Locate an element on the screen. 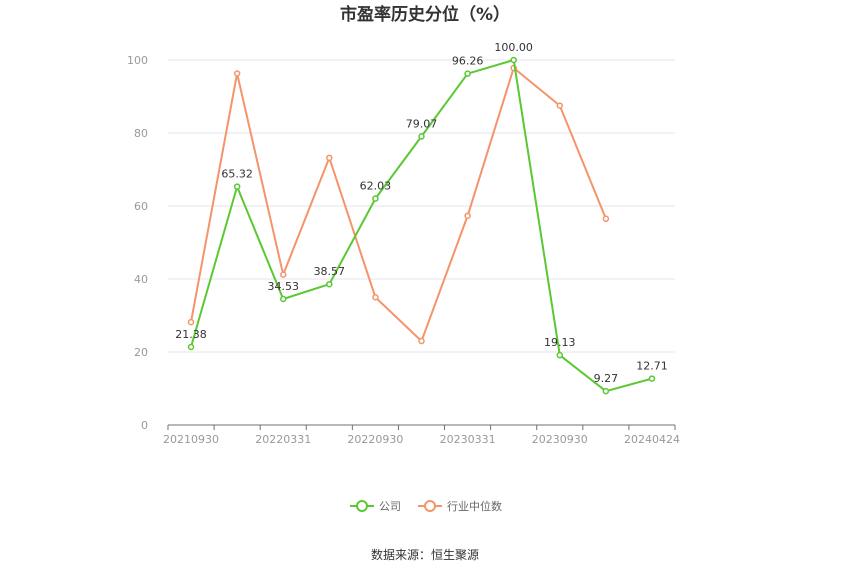 Image resolution: width=850 pixels, height=575 pixels. company-data-label: 38.57 is located at coordinates (330, 271).